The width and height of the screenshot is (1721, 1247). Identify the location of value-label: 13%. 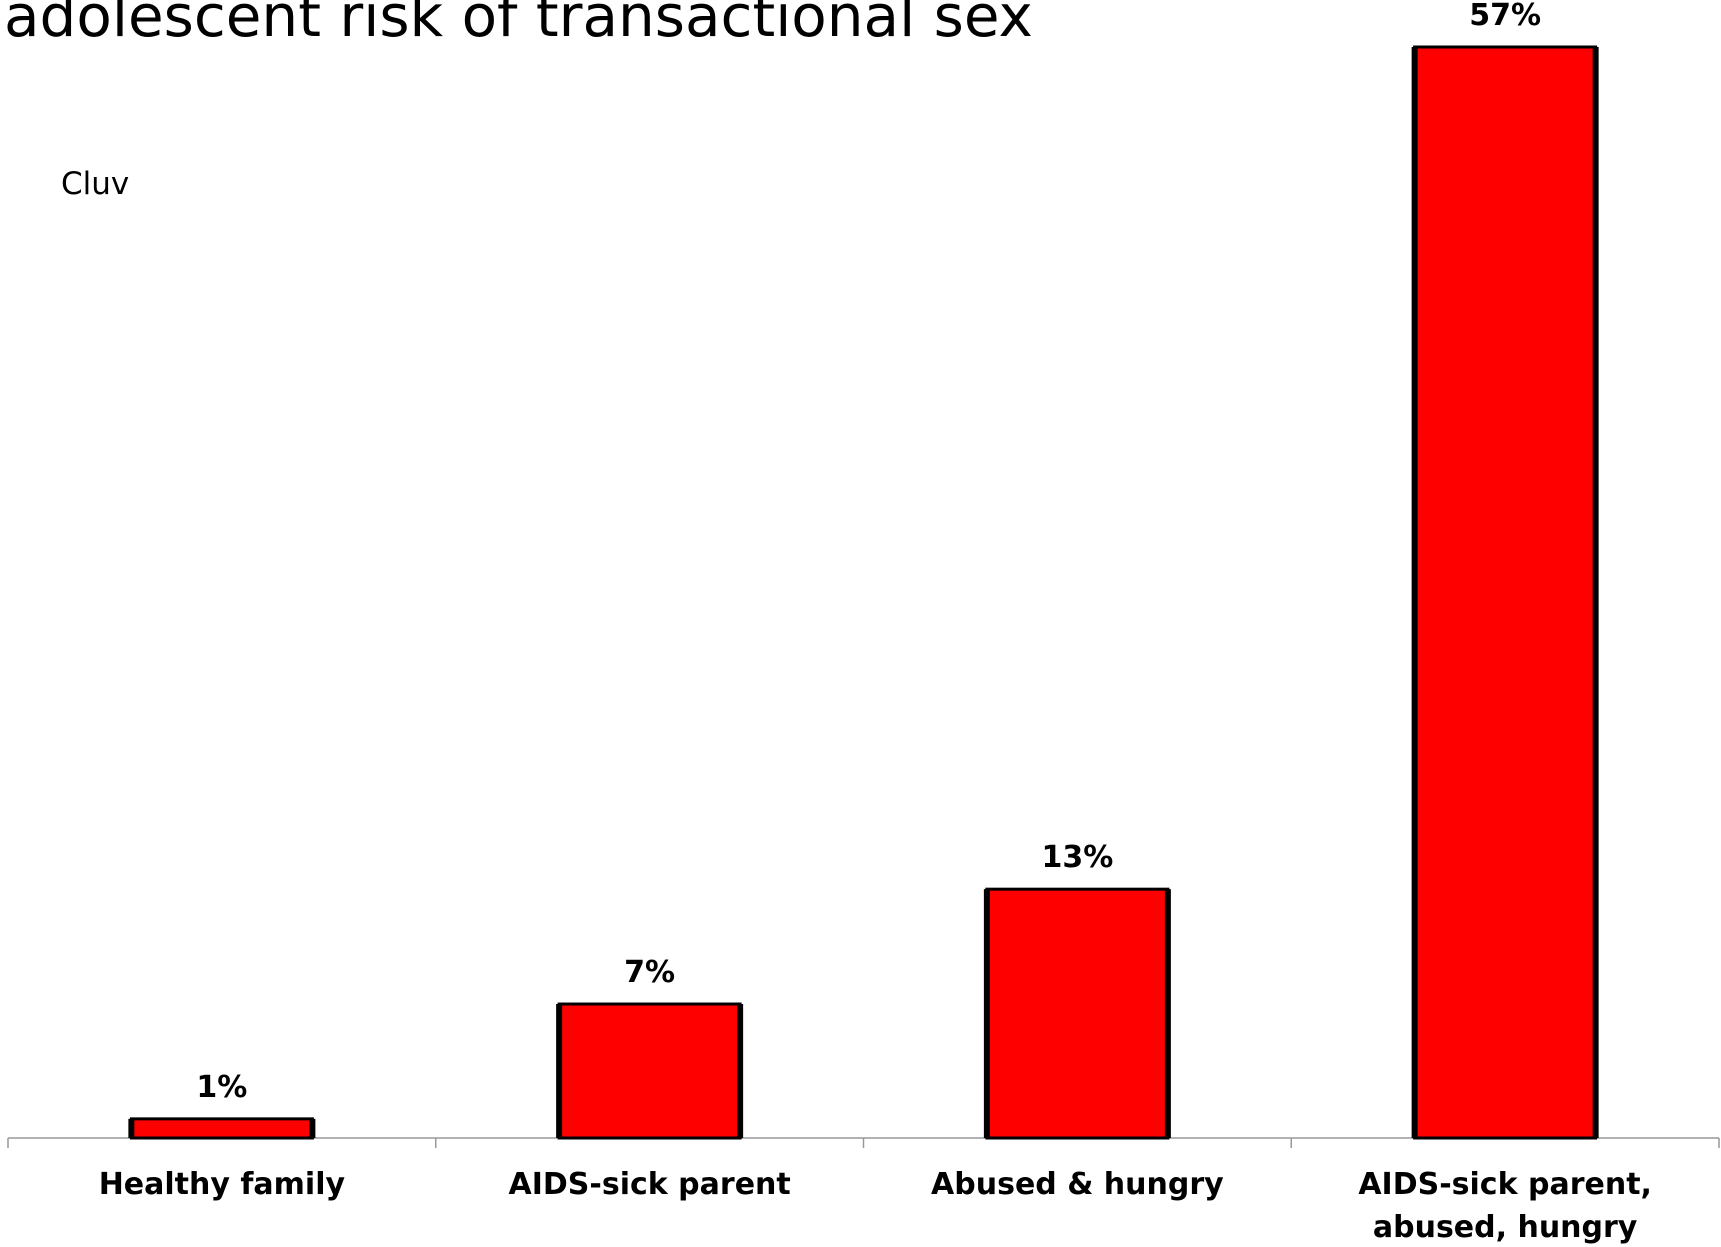
(1077, 857).